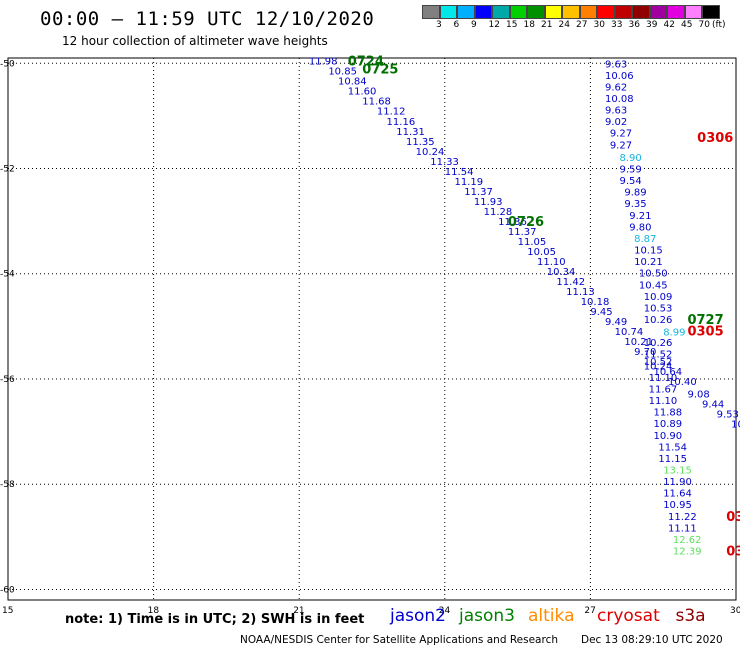 The width and height of the screenshot is (740, 650). I want to click on lat-tick-label: -60, so click(7, 590).